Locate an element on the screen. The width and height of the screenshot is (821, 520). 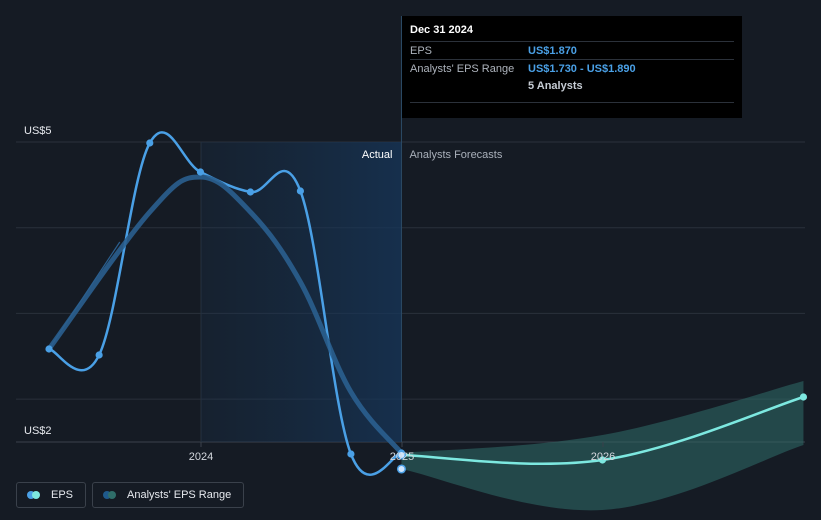
legend-label-eps: EPS is located at coordinates (62, 495).